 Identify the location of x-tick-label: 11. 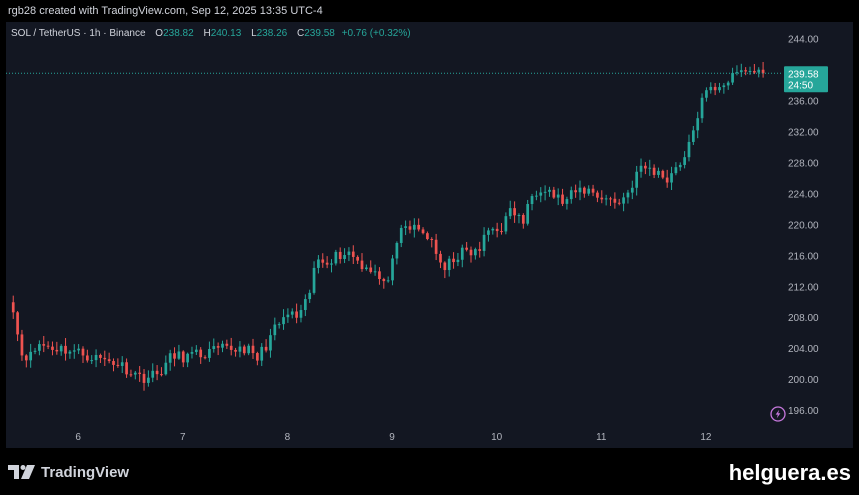
(601, 437).